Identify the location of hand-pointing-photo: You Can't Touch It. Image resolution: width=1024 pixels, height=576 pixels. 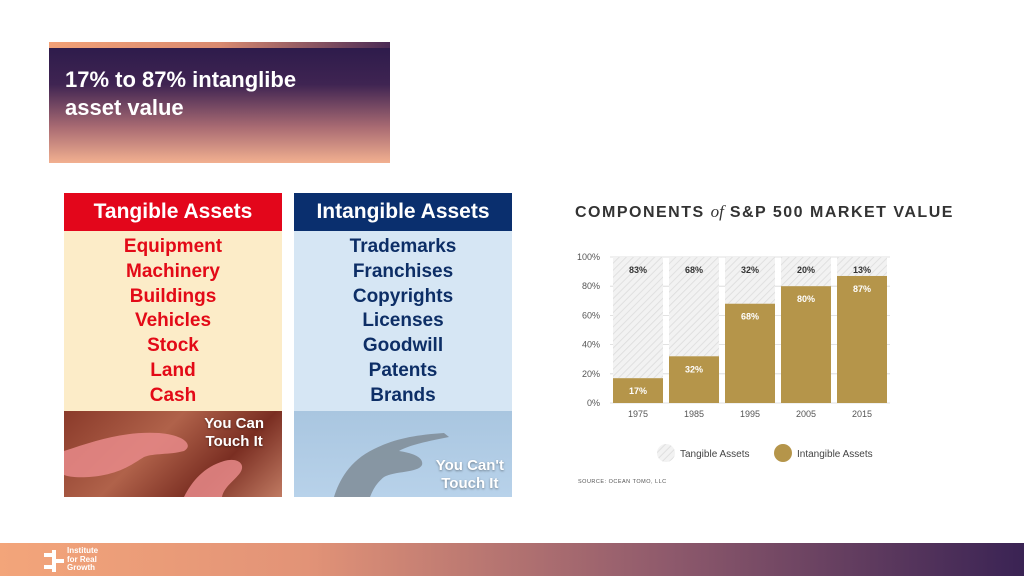
(403, 454).